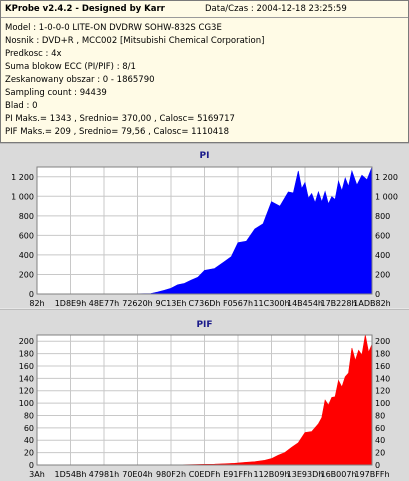 Image resolution: width=409 pixels, height=481 pixels. Describe the element at coordinates (205, 474) in the screenshot. I see `x-tick-label: C0EDFh` at that location.